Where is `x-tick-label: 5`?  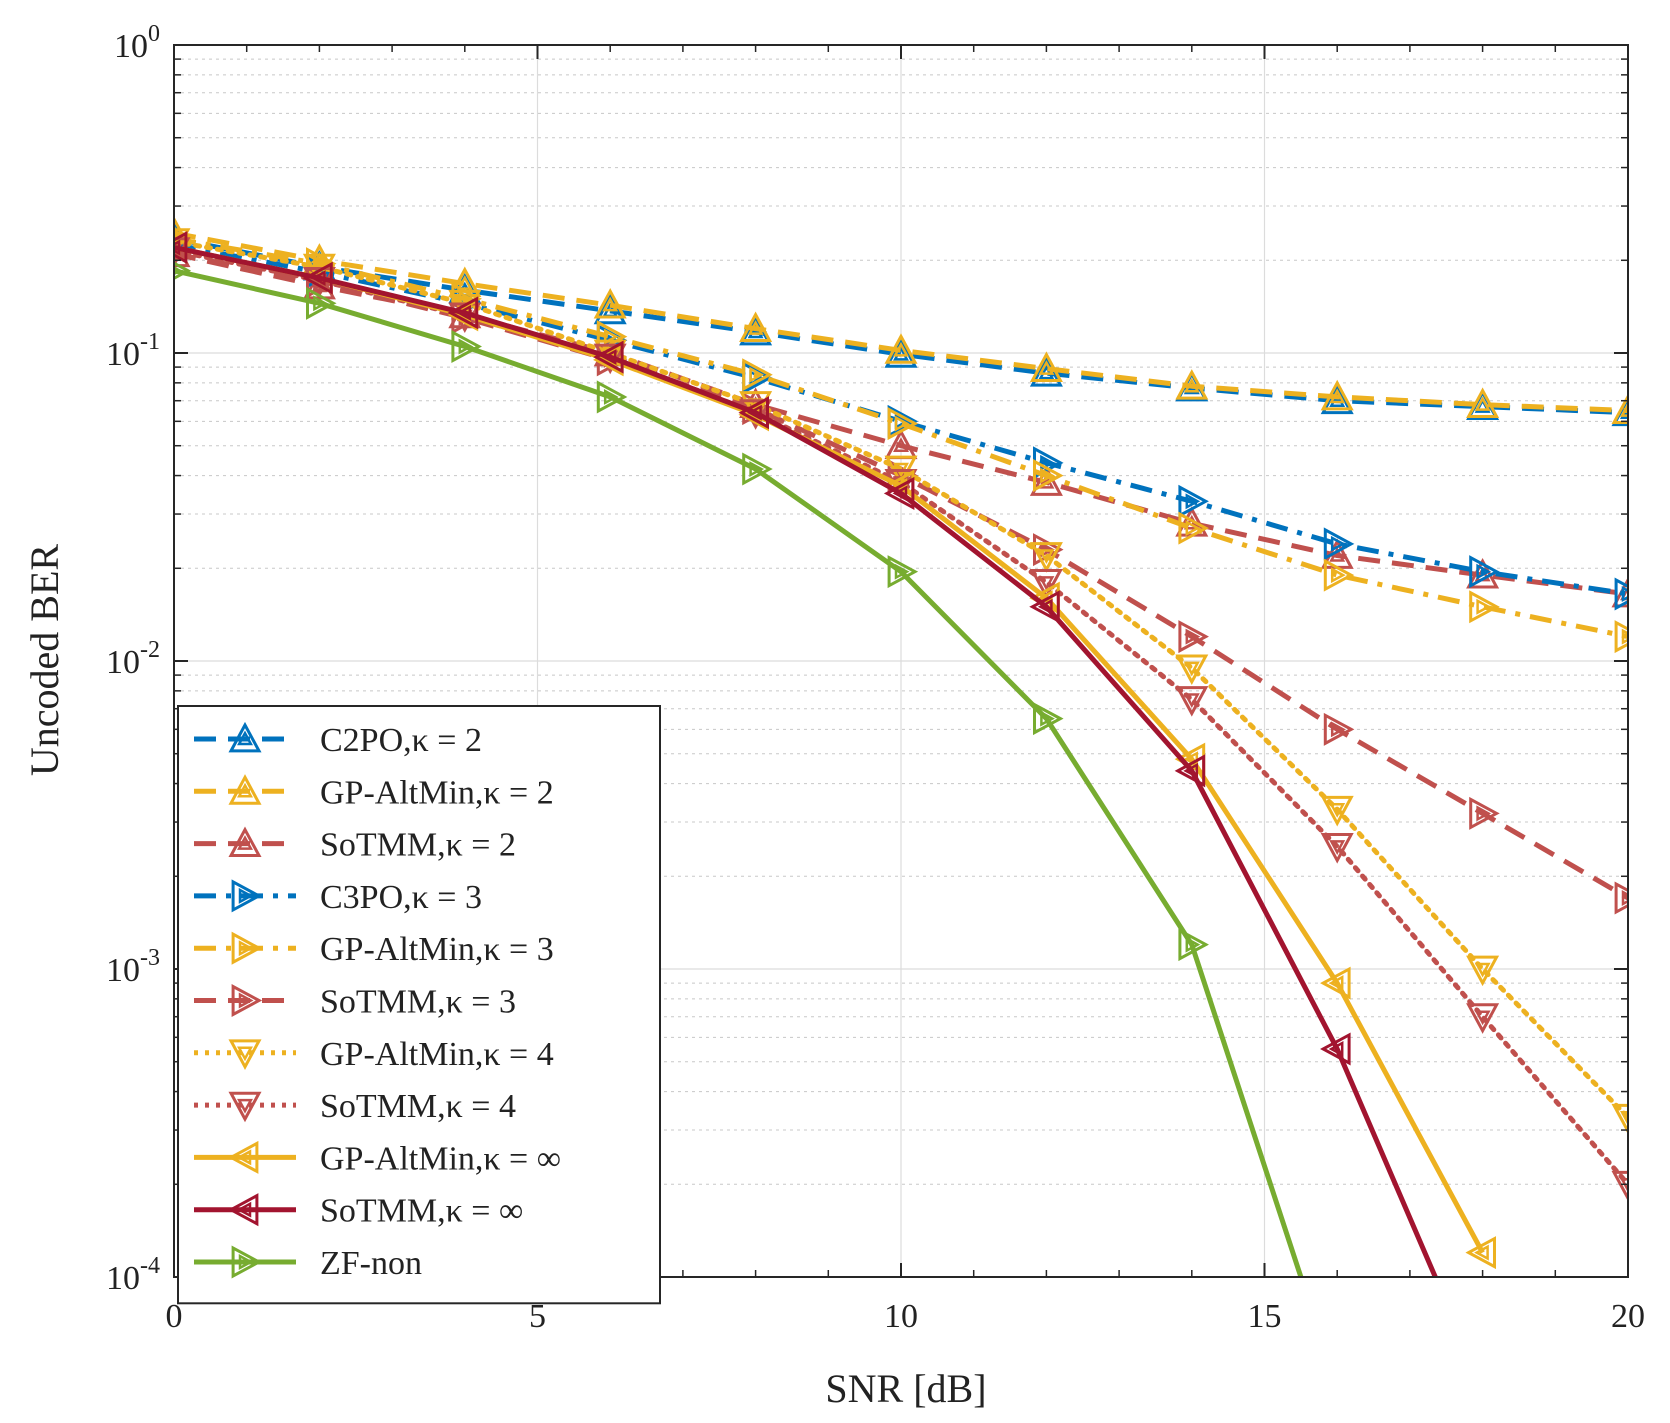 x-tick-label: 5 is located at coordinates (537, 1316).